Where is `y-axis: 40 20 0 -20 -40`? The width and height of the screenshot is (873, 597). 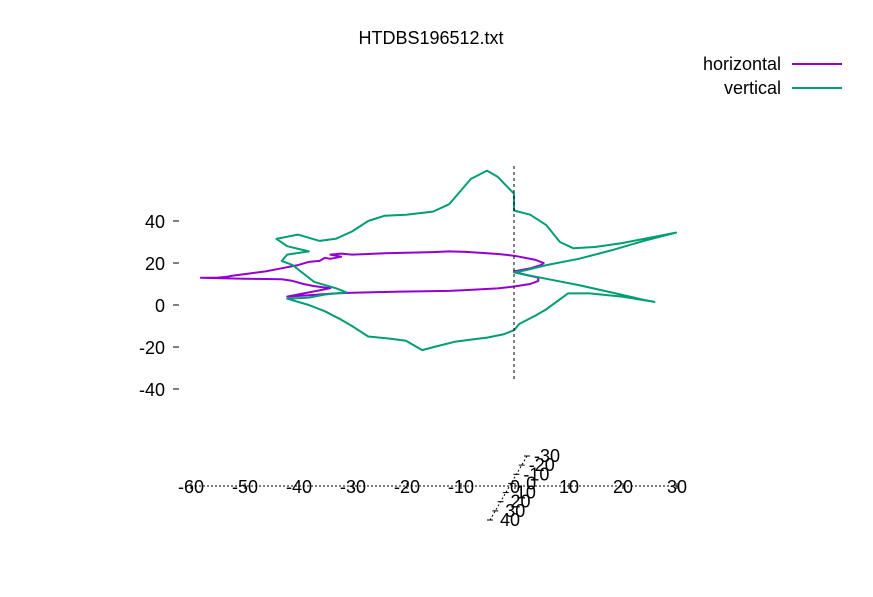 y-axis: 40 20 0 -20 -40 is located at coordinates (159, 306).